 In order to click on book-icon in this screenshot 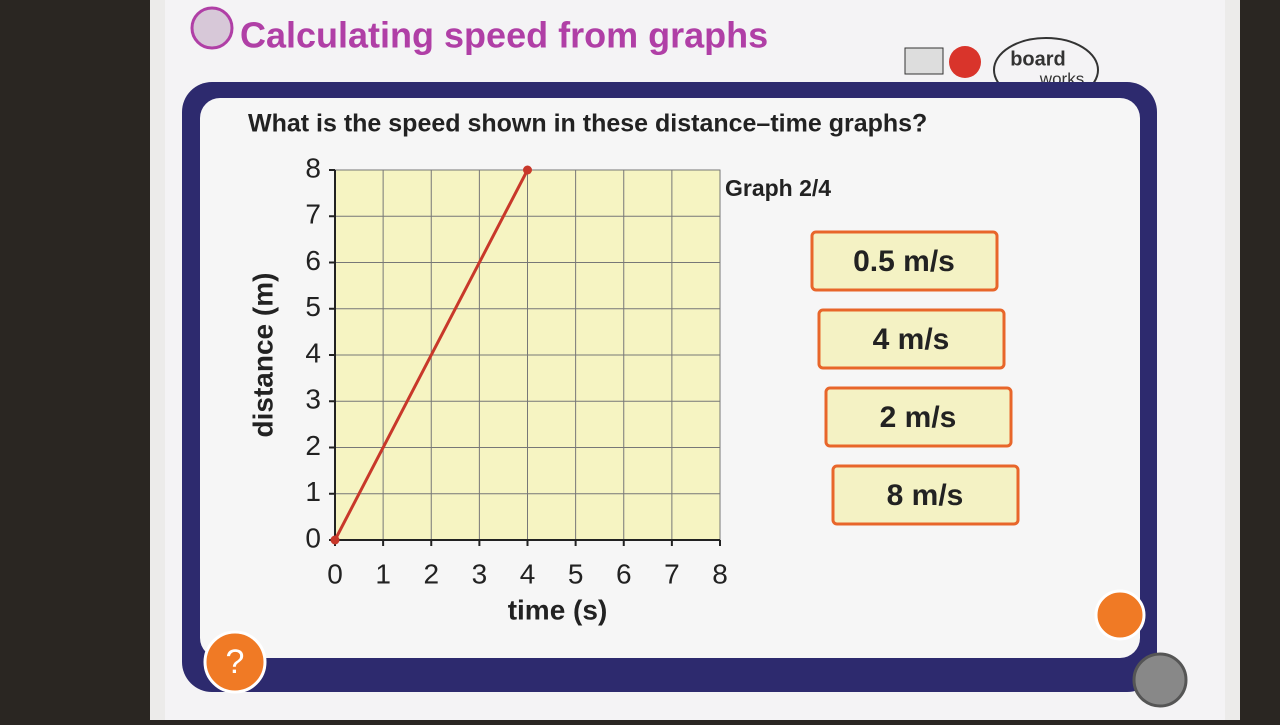, I will do `click(924, 61)`.